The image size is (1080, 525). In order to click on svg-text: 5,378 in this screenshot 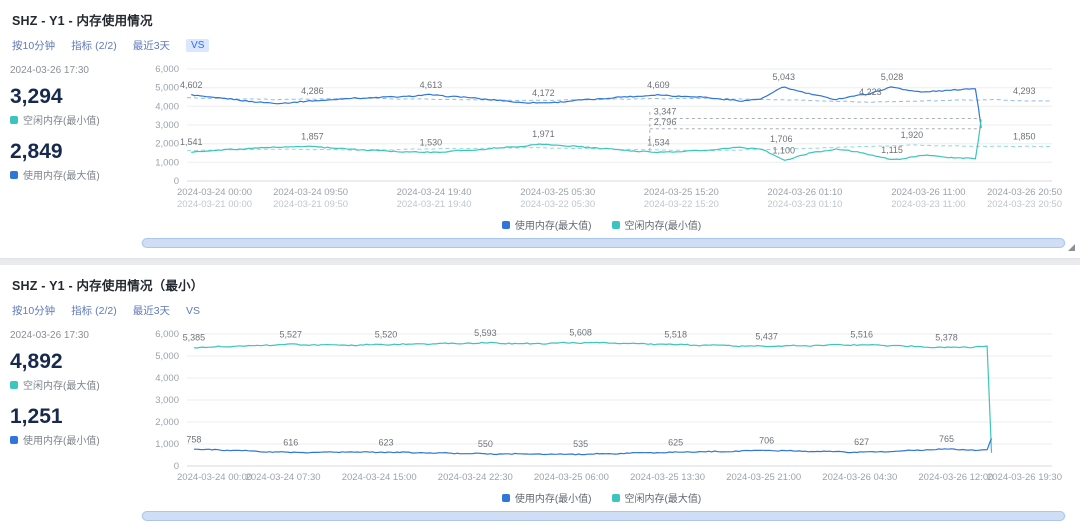, I will do `click(946, 338)`.